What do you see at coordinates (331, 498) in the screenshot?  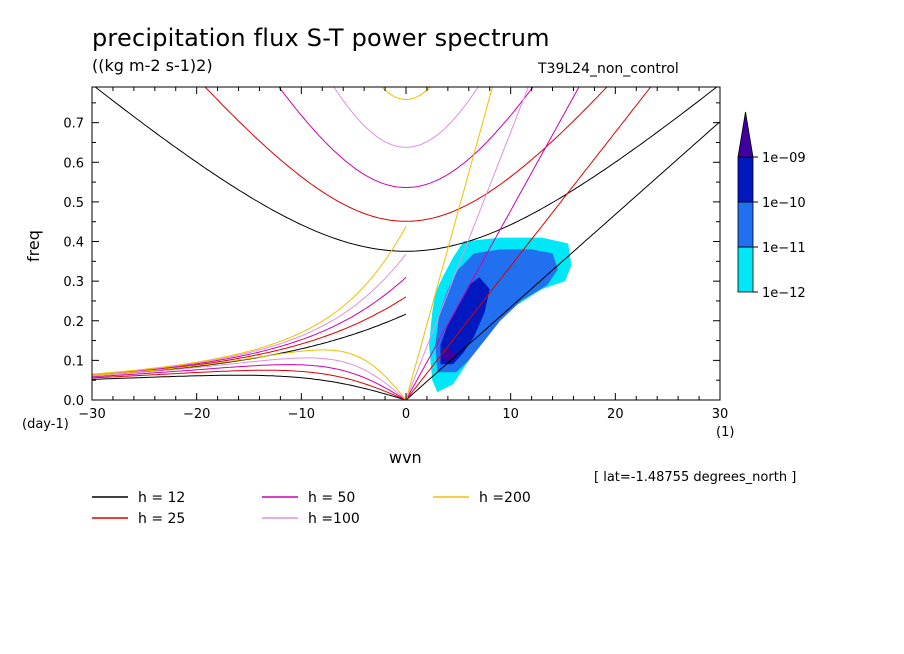 I see `legend-label: h = 50` at bounding box center [331, 498].